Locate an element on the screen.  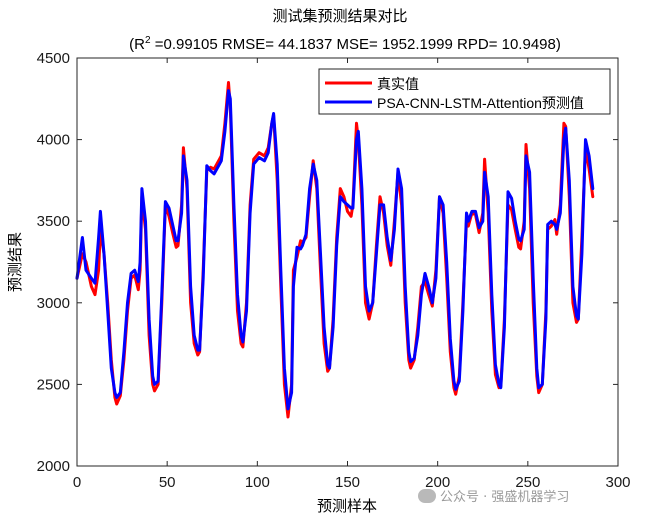
chart-title: 测试集预测结果对比 is located at coordinates (339, 16).